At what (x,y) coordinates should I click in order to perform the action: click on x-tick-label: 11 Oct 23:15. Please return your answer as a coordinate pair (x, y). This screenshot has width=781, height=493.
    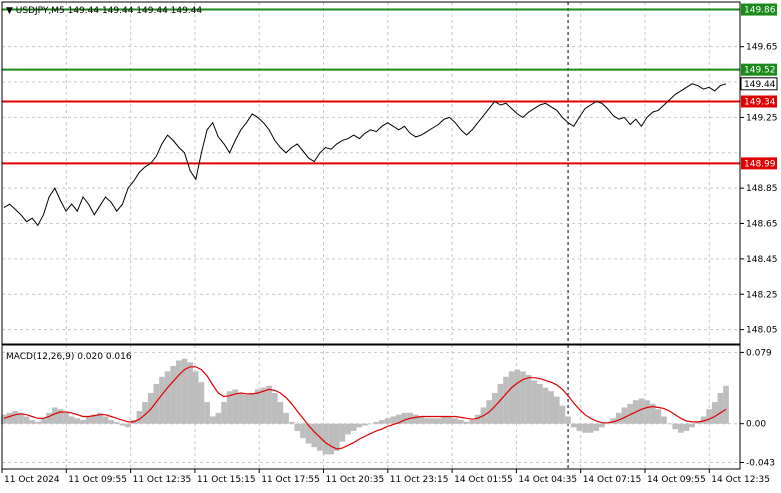
    Looking at the image, I should click on (419, 480).